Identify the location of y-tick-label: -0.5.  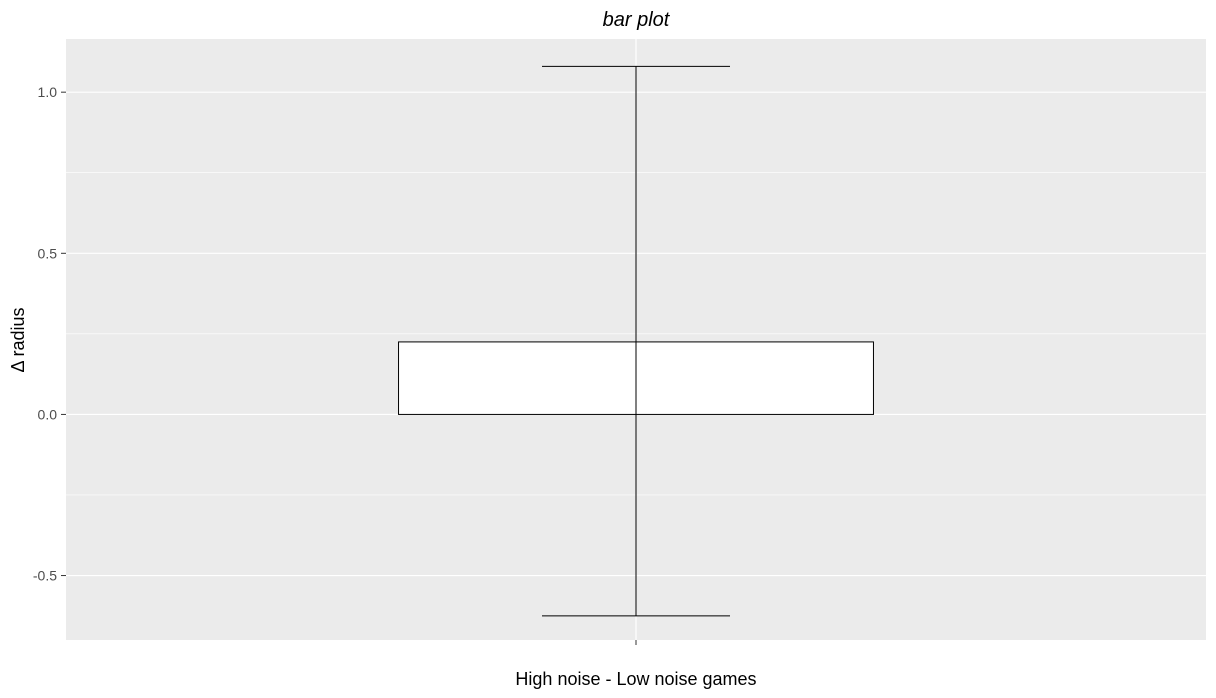
(45, 576).